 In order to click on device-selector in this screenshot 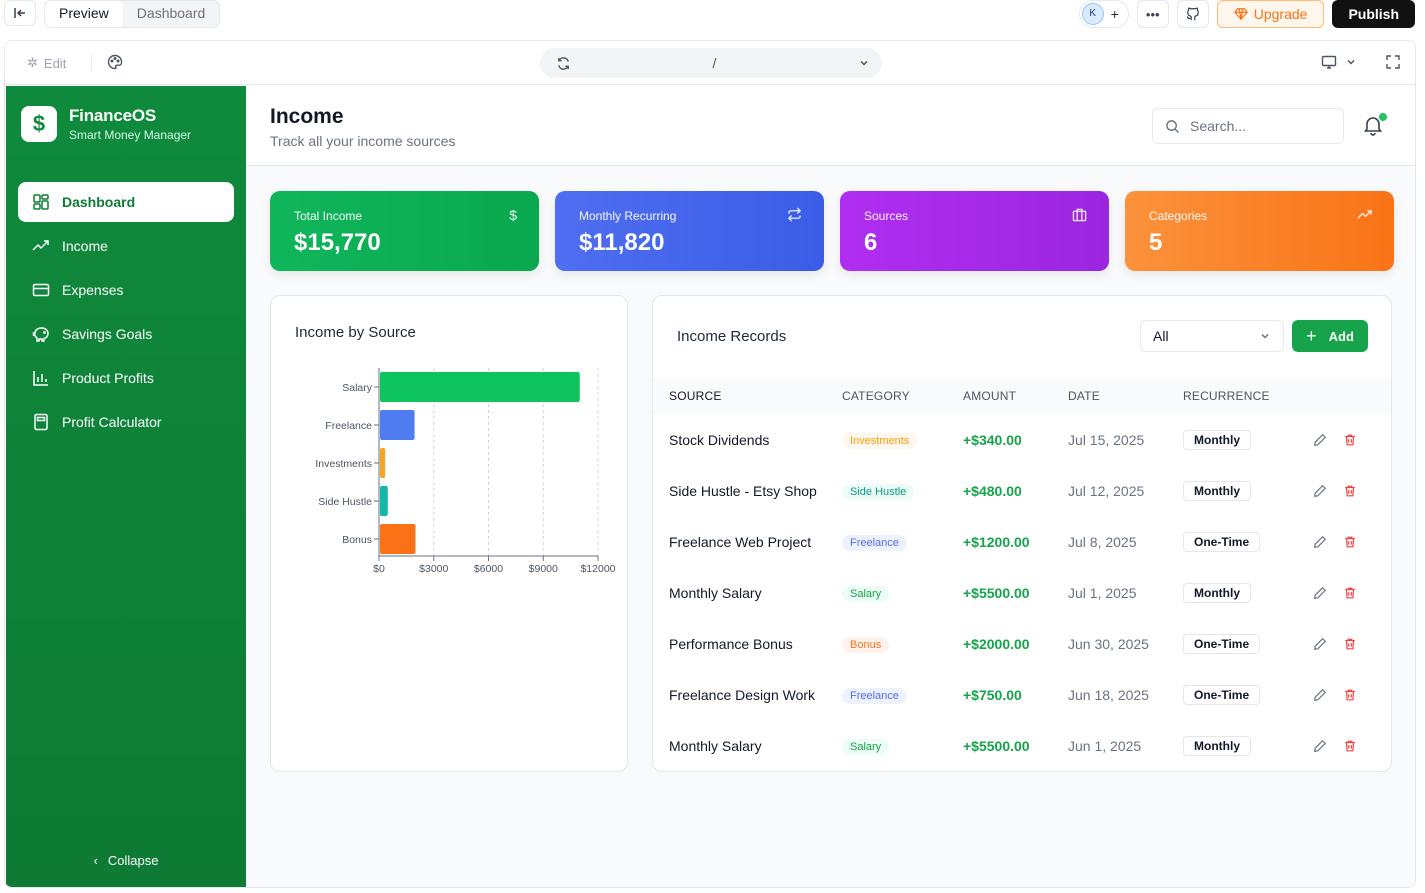, I will do `click(1339, 62)`.